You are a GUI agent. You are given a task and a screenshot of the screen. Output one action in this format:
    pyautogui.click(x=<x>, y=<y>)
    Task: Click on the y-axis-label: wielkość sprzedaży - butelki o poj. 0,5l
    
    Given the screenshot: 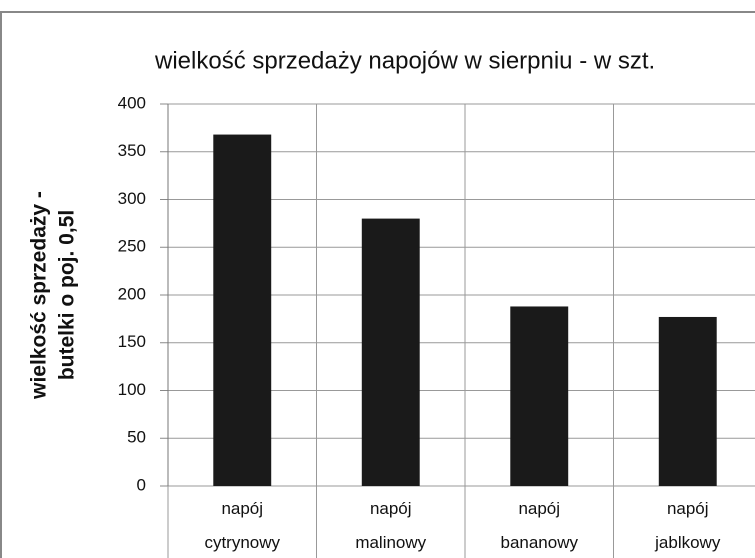 What is the action you would take?
    pyautogui.click(x=53, y=295)
    